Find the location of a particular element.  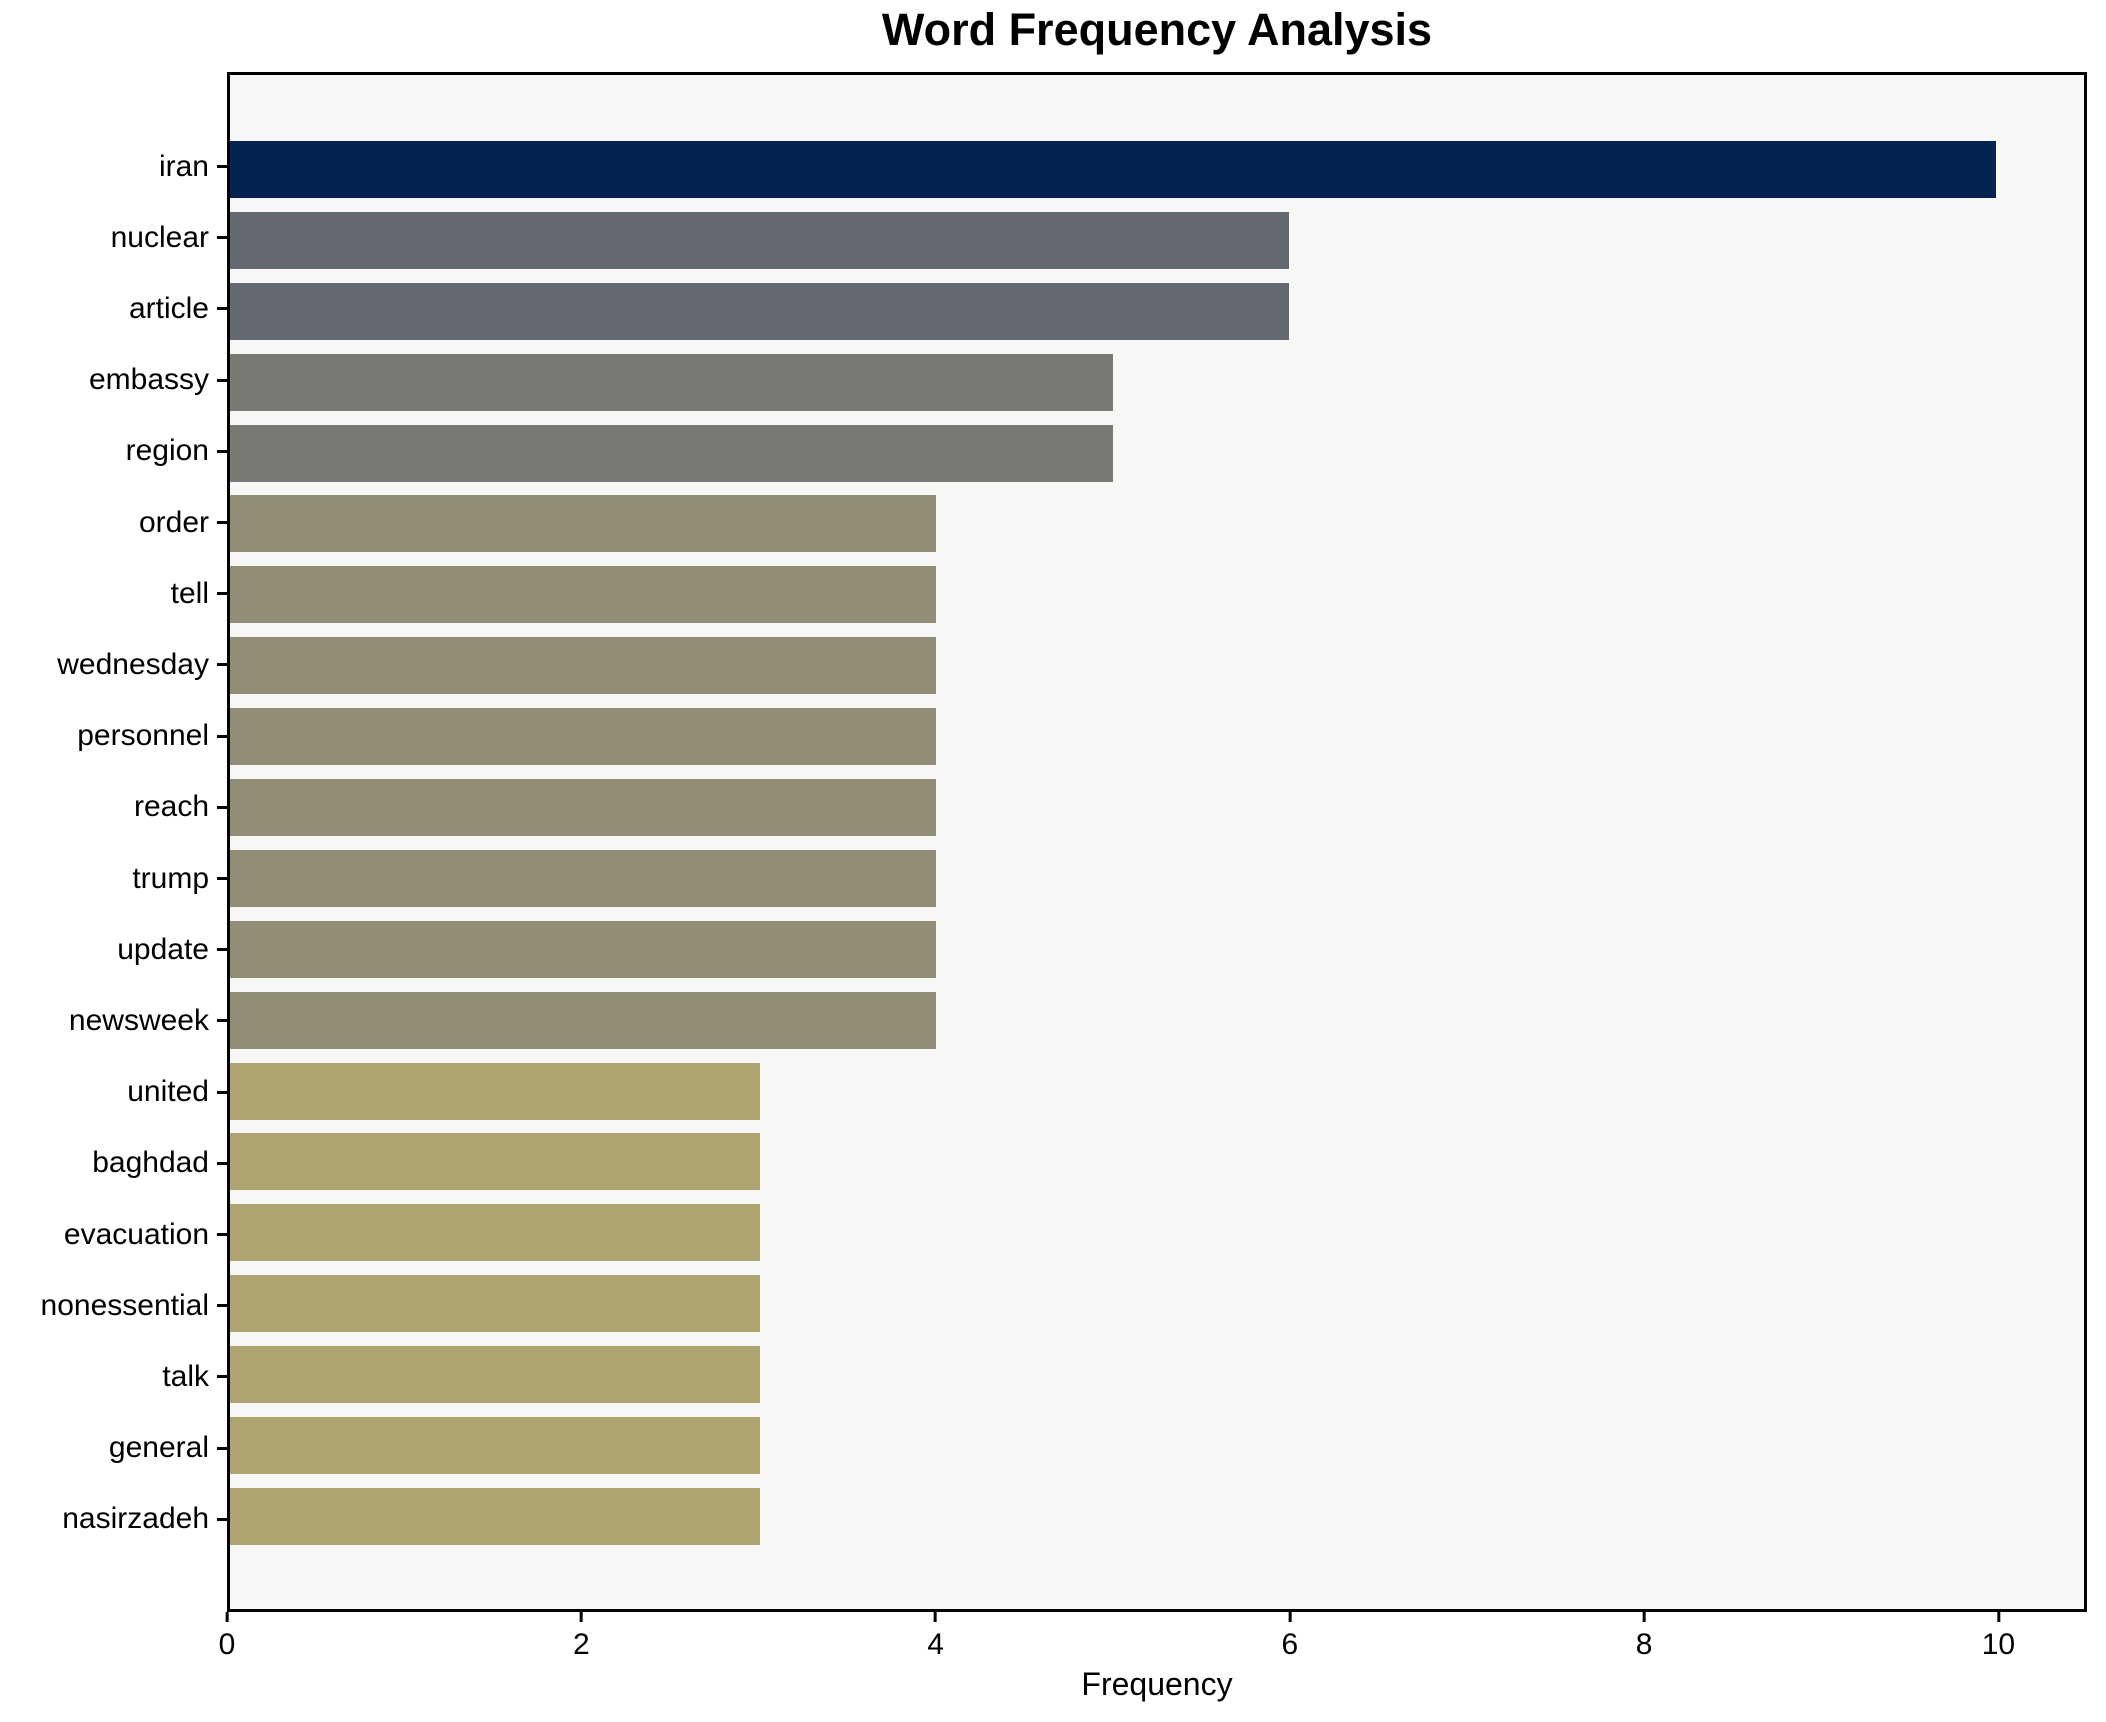

y-tick-row: talk is located at coordinates (113, 1376).